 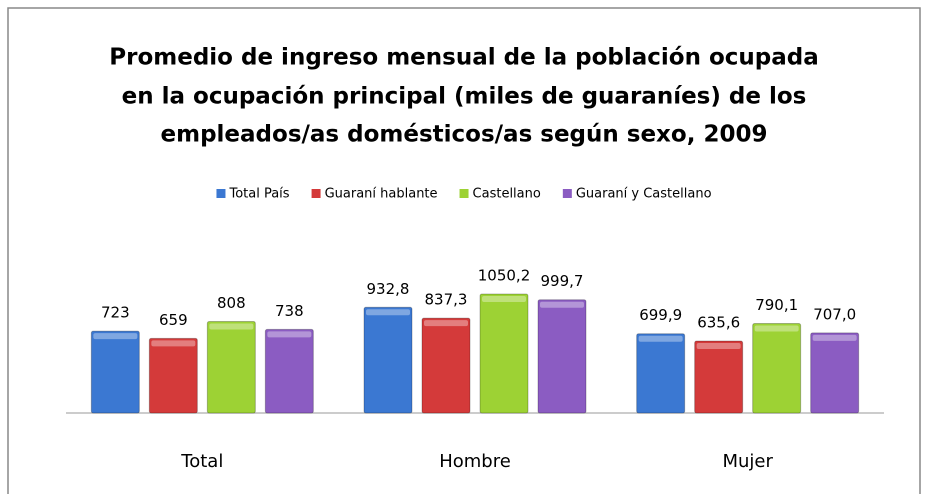 I want to click on value-label: 707,0, so click(x=834, y=314).